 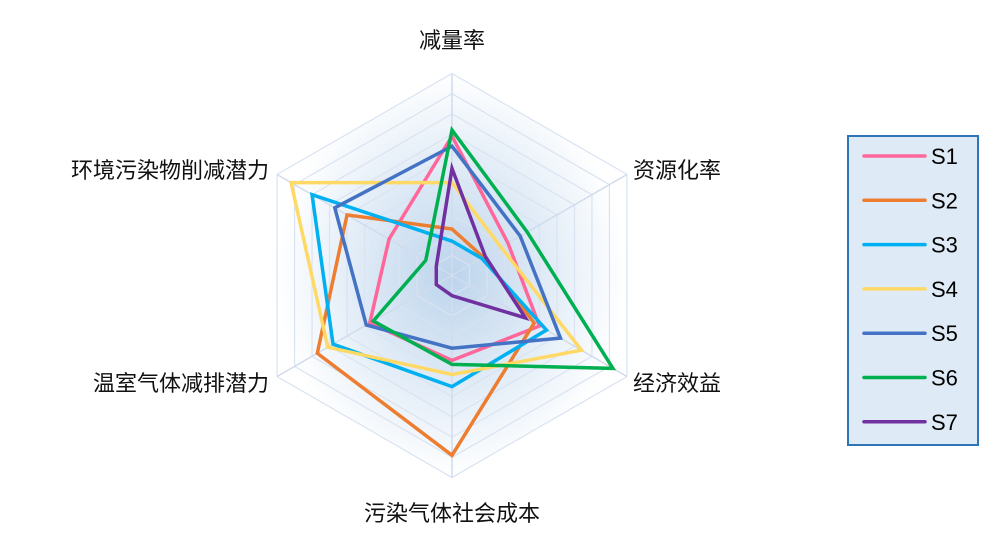 What do you see at coordinates (452, 513) in the screenshot?
I see `axis-label-3: 污染气体社会成本` at bounding box center [452, 513].